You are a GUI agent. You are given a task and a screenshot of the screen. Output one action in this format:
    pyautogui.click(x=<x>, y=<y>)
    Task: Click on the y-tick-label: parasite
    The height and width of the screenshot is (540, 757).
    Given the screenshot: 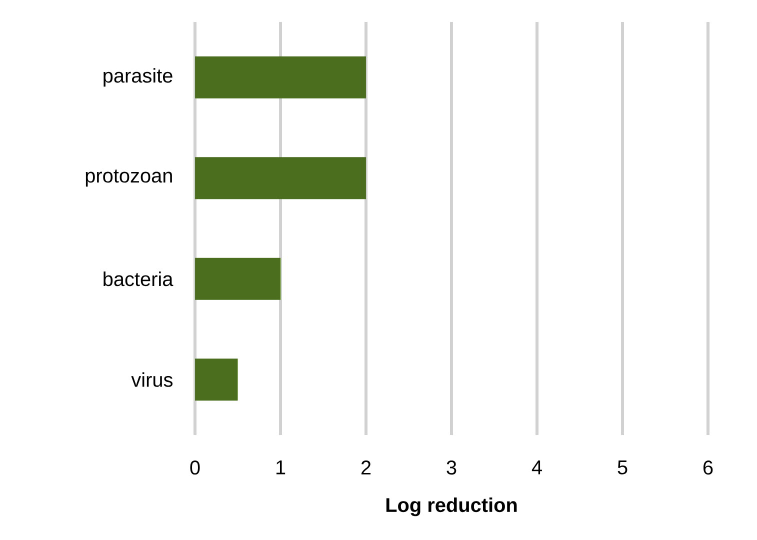 What is the action you would take?
    pyautogui.click(x=138, y=77)
    